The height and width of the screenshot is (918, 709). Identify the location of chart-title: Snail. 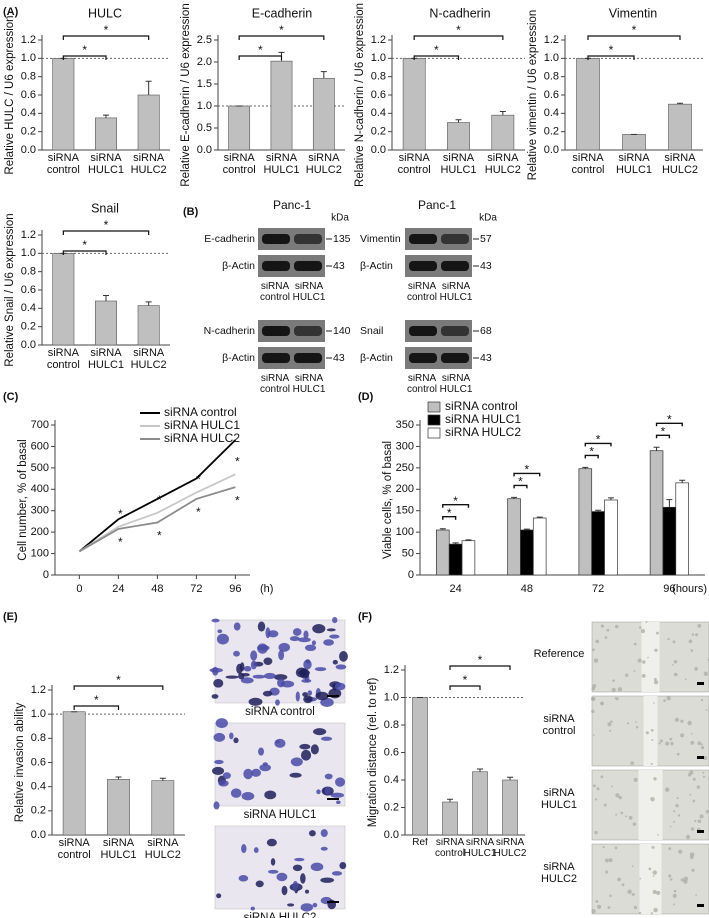
(105, 208).